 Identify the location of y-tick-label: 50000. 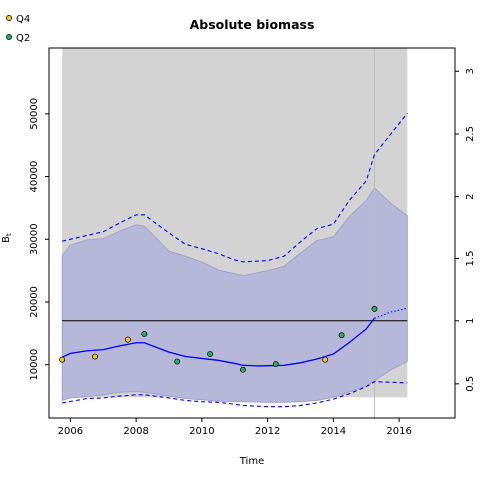
(34, 114).